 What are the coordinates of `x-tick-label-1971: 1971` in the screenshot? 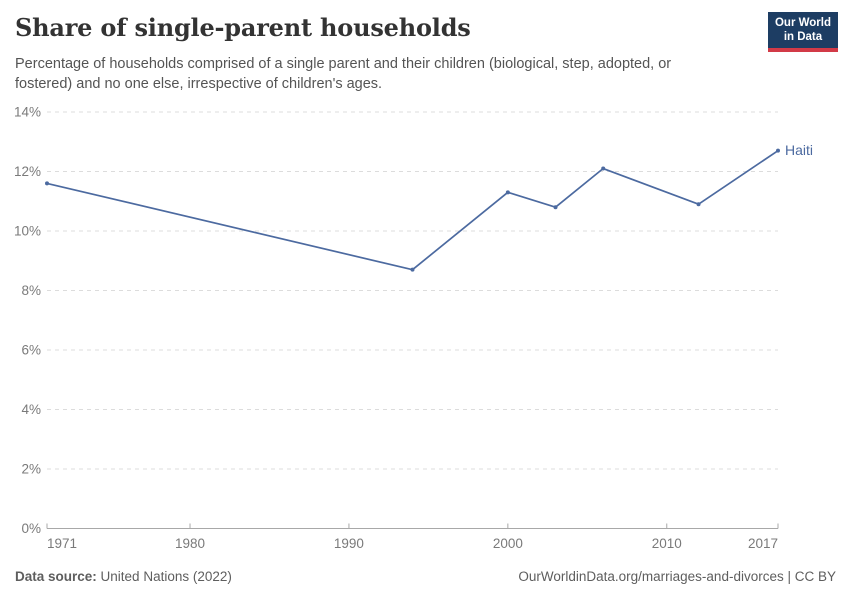 It's located at (62, 543).